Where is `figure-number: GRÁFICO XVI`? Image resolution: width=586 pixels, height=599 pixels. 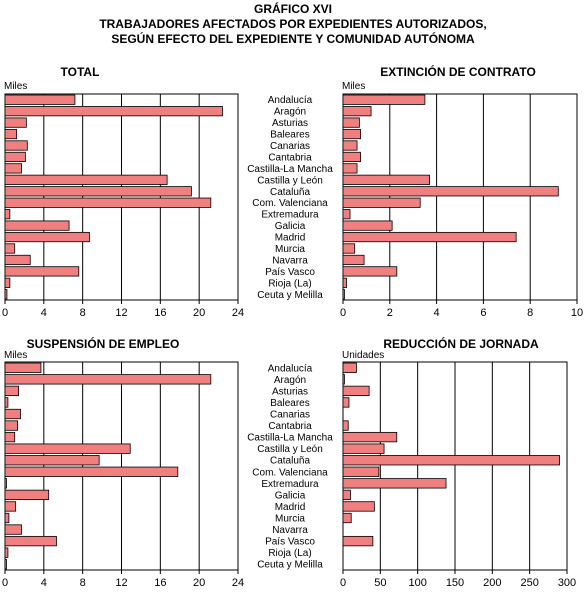 figure-number: GRÁFICO XVI is located at coordinates (292, 9).